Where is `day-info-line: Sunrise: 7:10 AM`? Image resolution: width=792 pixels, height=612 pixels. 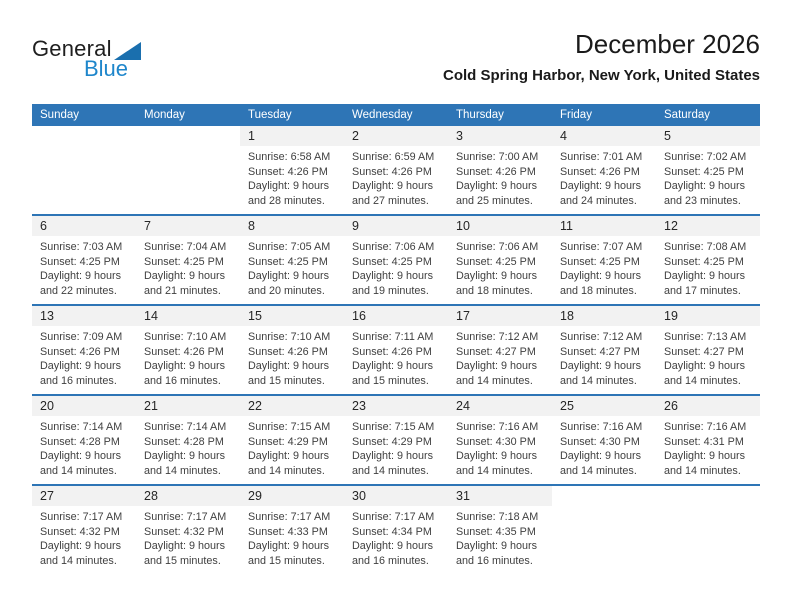 day-info-line: Sunrise: 7:10 AM is located at coordinates (185, 337).